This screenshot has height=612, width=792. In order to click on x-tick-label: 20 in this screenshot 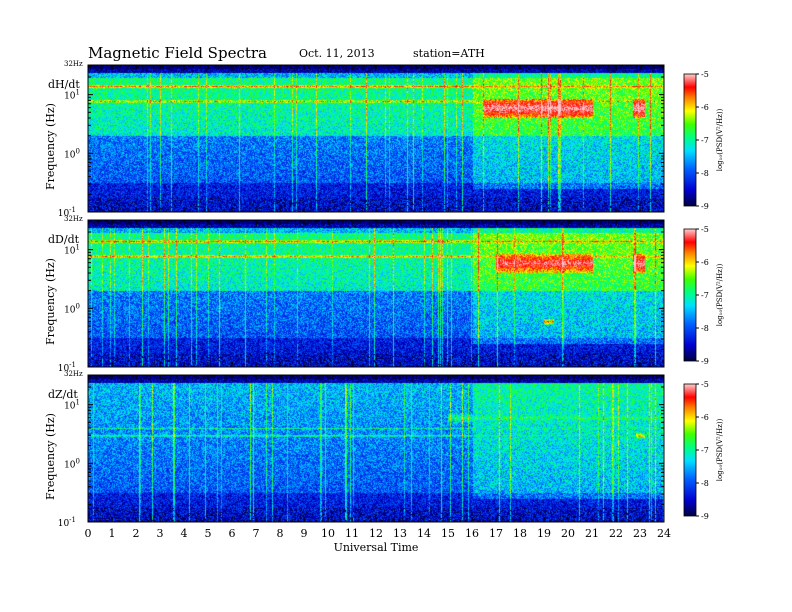, I will do `click(568, 533)`.